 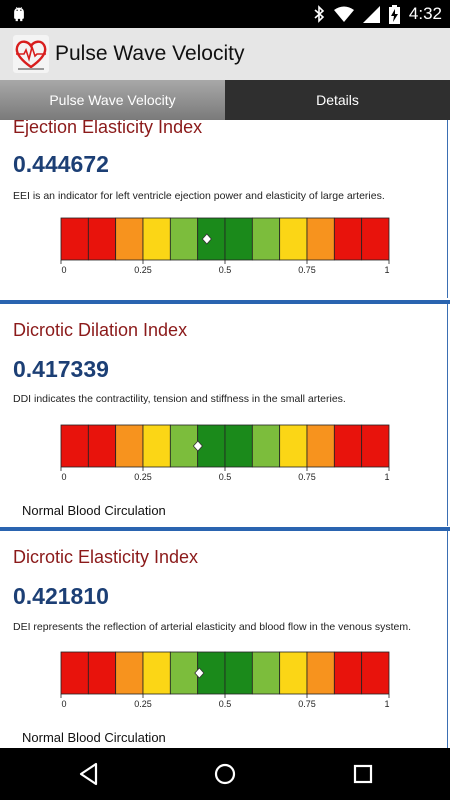 I want to click on card-value: 0.444672, so click(x=61, y=164).